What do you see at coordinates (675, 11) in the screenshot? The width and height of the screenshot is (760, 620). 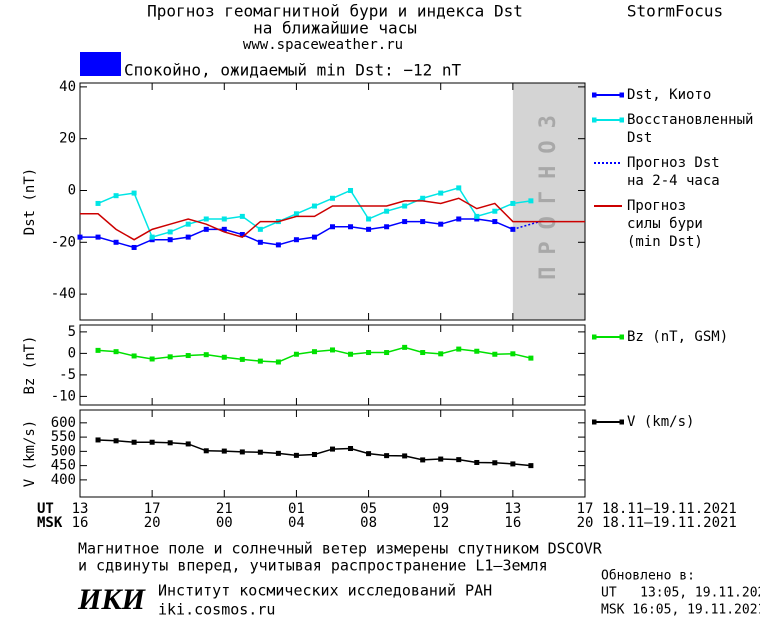 I see `brand: StormFocus` at bounding box center [675, 11].